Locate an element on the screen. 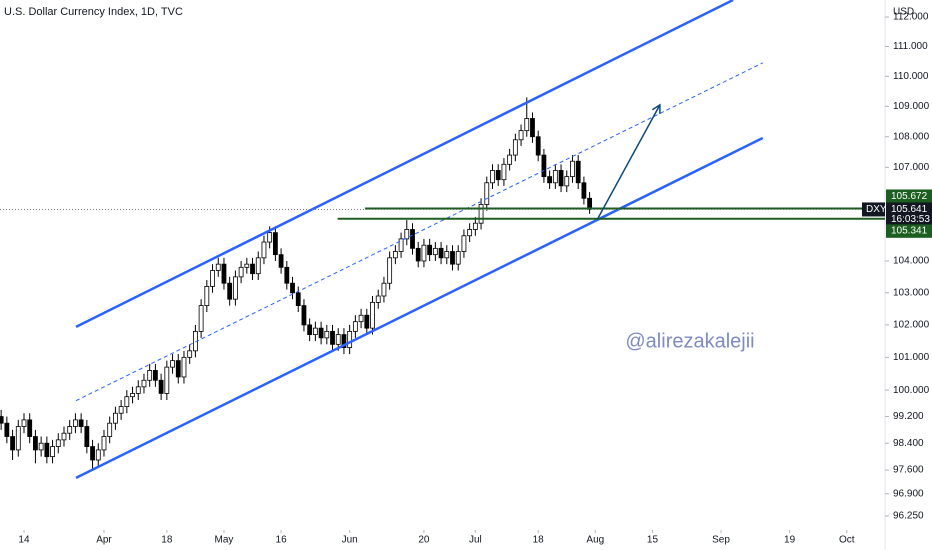  y-tick-label: 103.000 is located at coordinates (911, 292).